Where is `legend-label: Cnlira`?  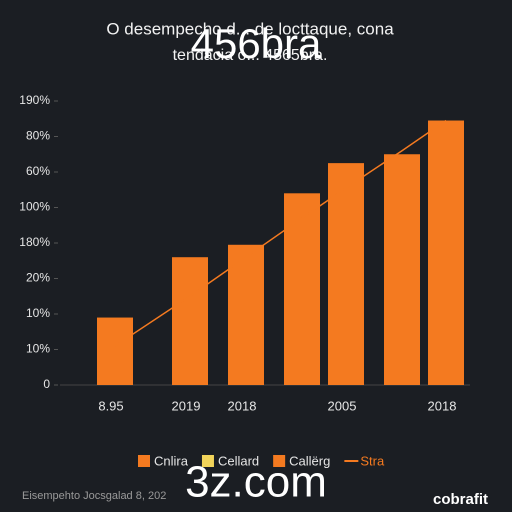
legend-label: Cnlira is located at coordinates (171, 460).